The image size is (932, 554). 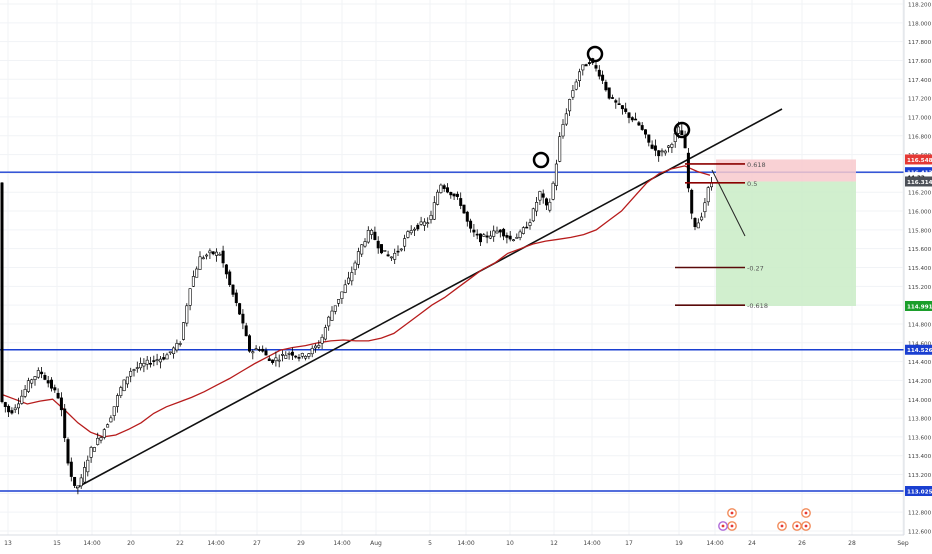 What do you see at coordinates (920, 288) in the screenshot?
I see `price-tick-label: 115.200` at bounding box center [920, 288].